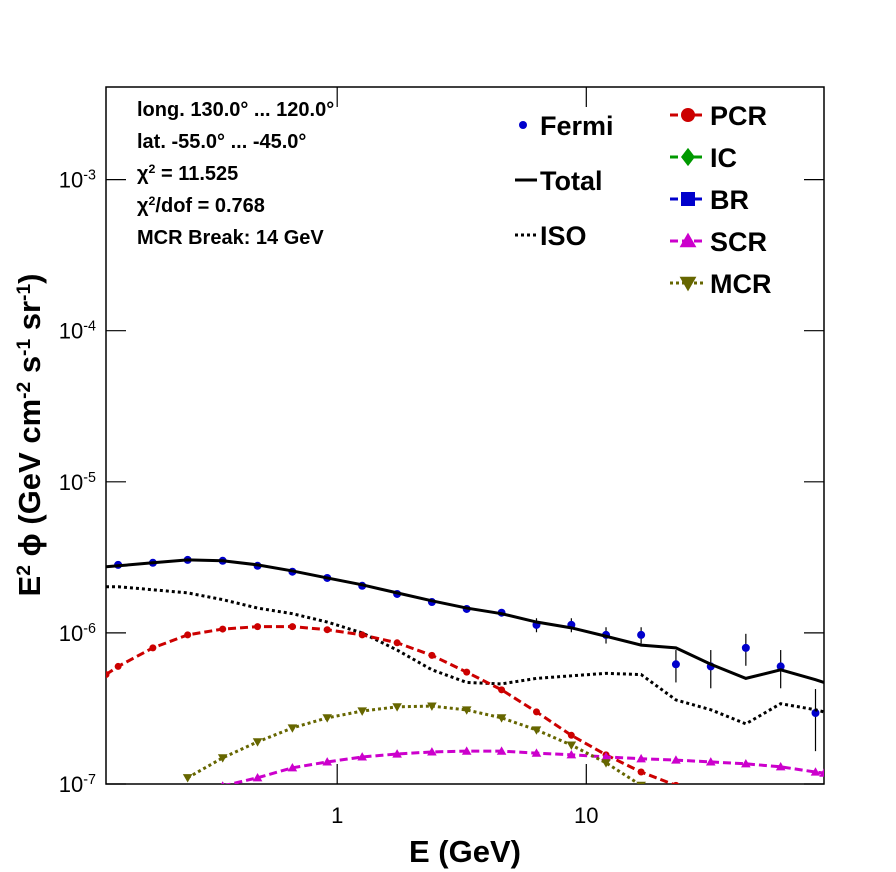 This screenshot has width=896, height=872. I want to click on legend-label: SCR, so click(738, 242).